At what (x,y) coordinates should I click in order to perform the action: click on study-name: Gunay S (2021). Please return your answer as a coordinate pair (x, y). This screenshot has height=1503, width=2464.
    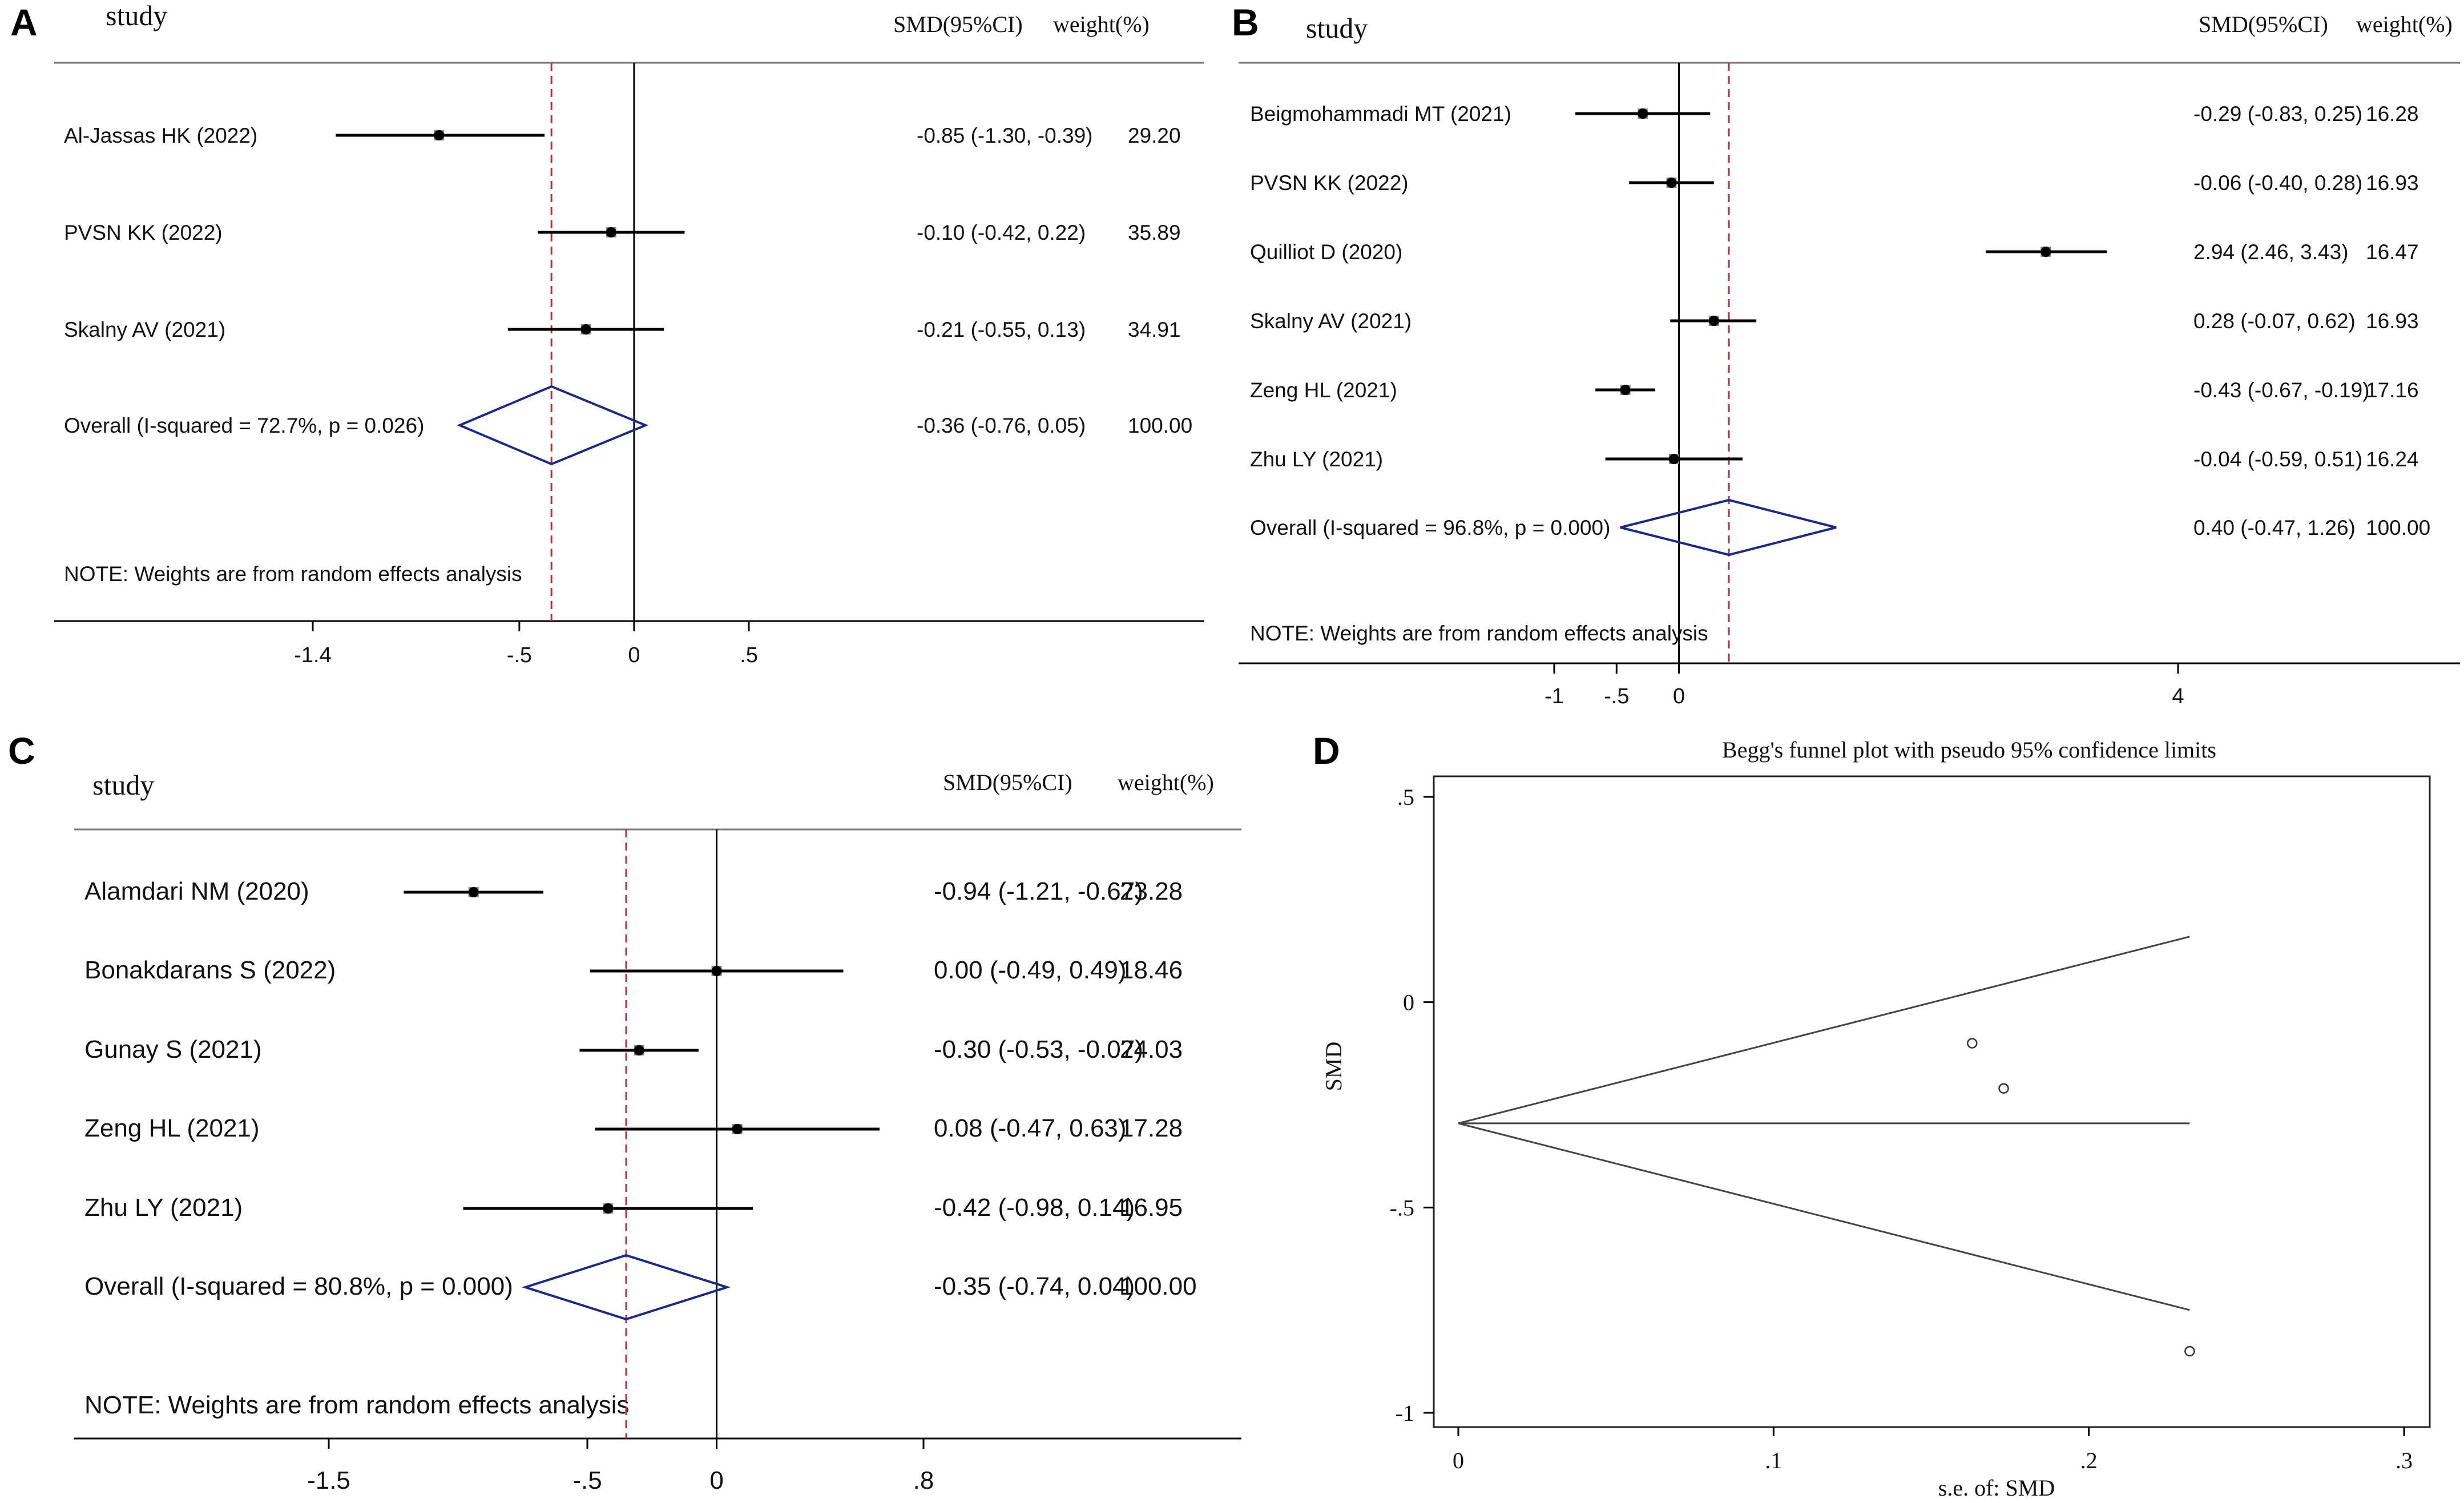
    Looking at the image, I should click on (173, 1049).